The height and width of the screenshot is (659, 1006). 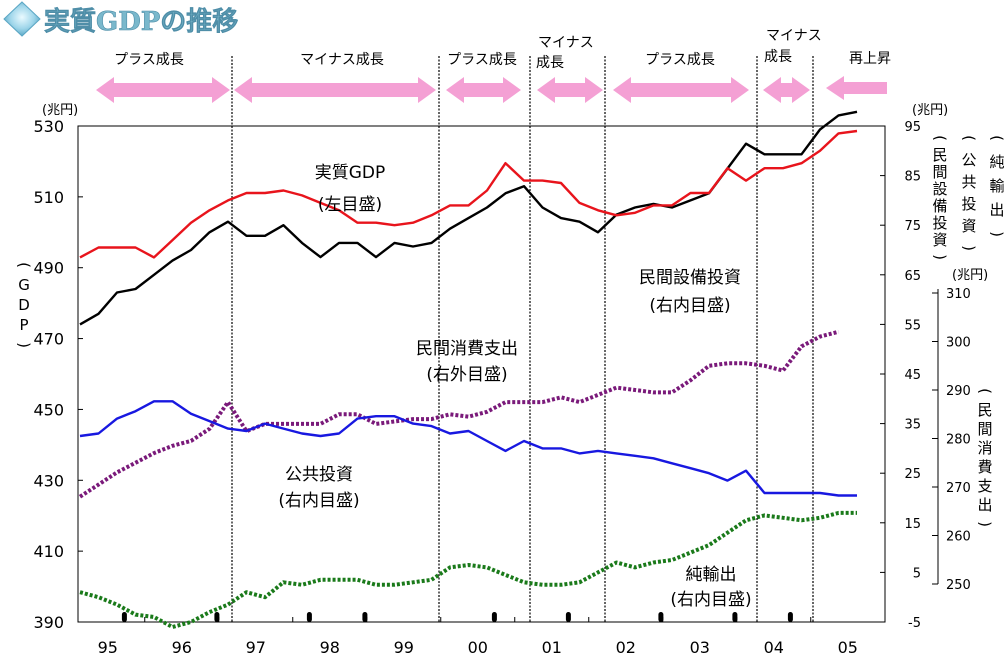 What do you see at coordinates (552, 647) in the screenshot?
I see `x-tick-label: 01` at bounding box center [552, 647].